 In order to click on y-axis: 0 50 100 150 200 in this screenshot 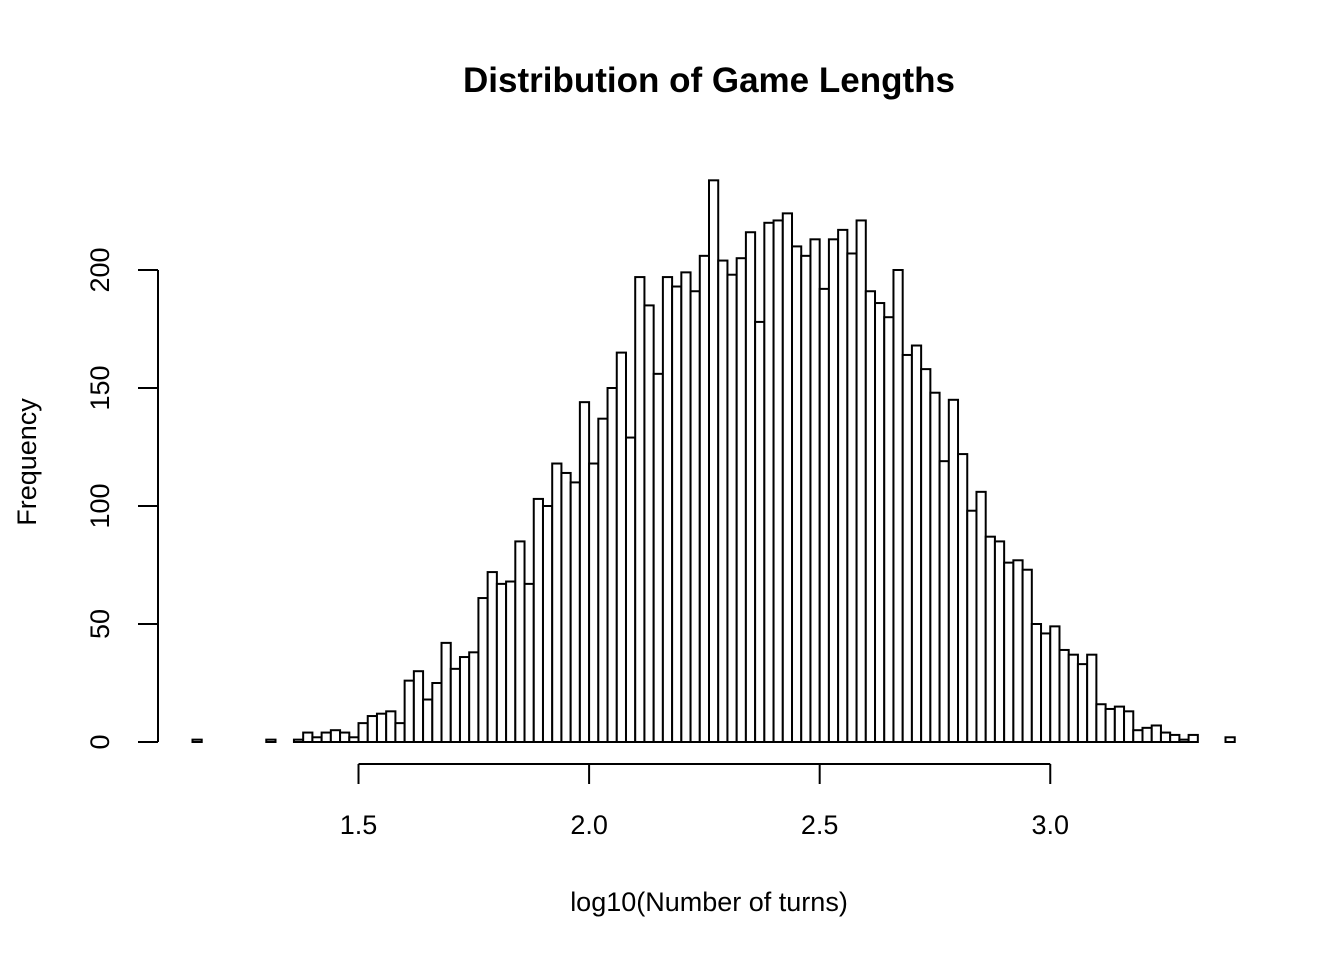, I will do `click(122, 498)`.